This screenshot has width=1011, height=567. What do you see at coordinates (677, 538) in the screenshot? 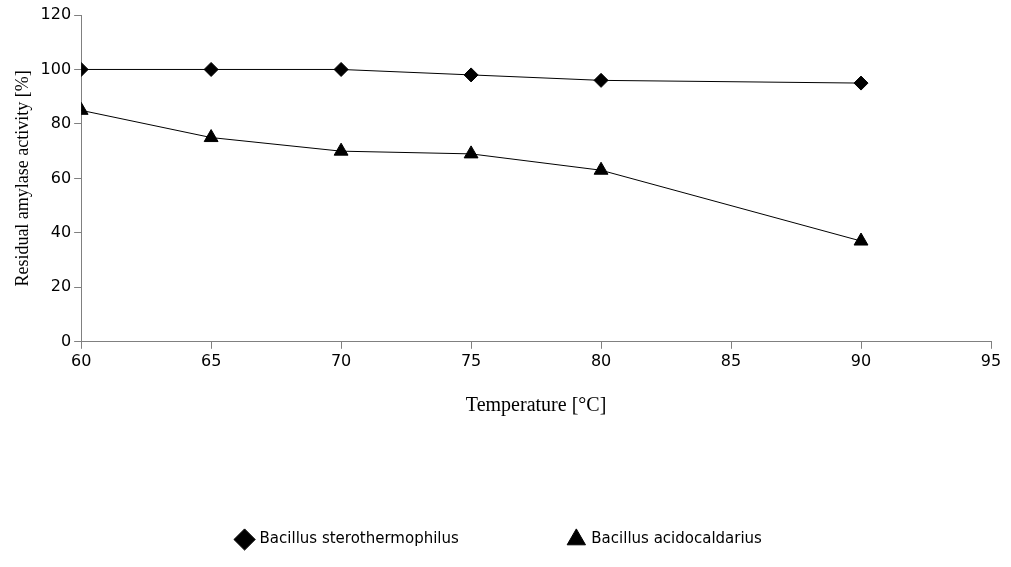
I see `legend-label: Bacillus acidocaldarius` at bounding box center [677, 538].